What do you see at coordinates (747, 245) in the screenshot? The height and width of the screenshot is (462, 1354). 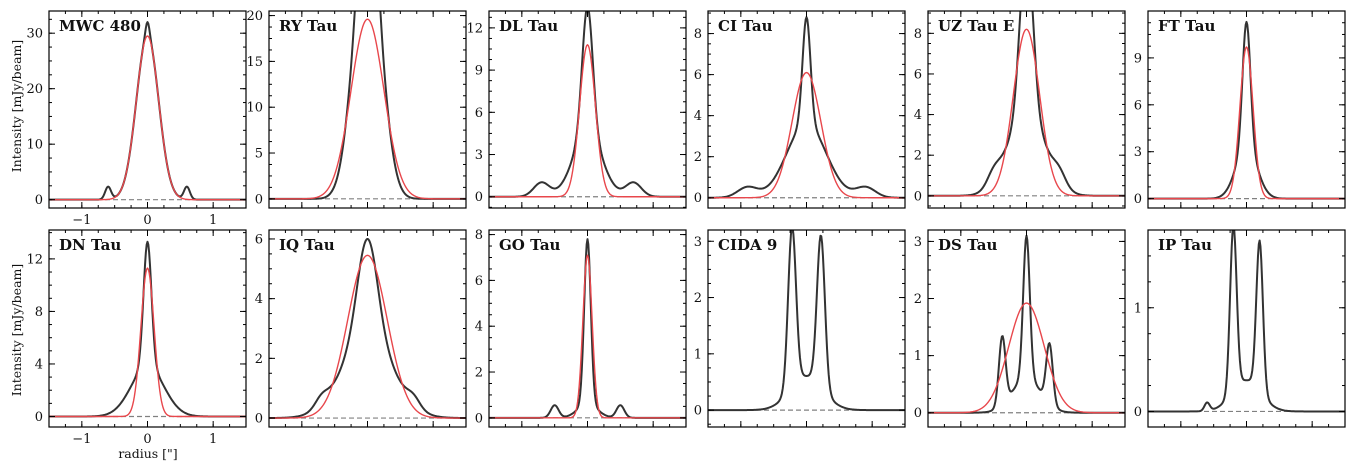 I see `panel-title: CIDA 9` at bounding box center [747, 245].